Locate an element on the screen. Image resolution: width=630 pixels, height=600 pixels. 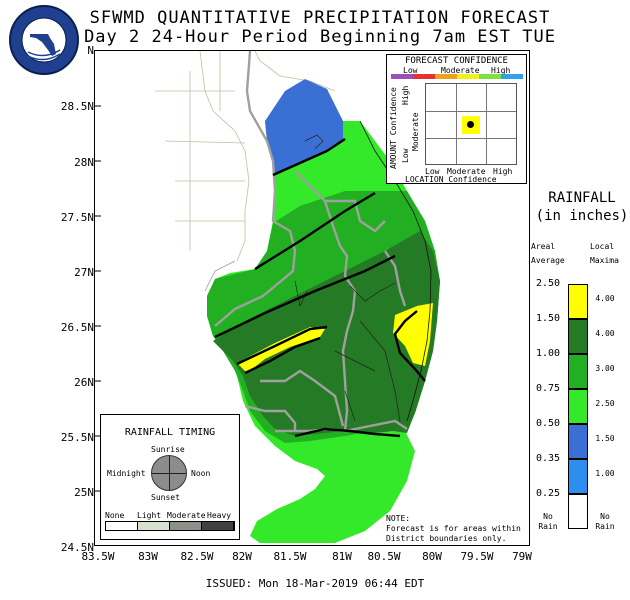
legend-areal-value: 1.00 is located at coordinates (548, 353).